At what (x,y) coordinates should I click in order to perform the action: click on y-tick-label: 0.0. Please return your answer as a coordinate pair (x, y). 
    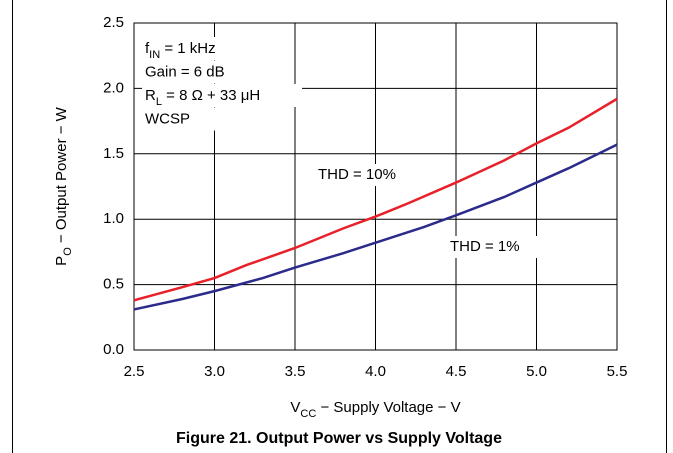
    Looking at the image, I should click on (113, 349).